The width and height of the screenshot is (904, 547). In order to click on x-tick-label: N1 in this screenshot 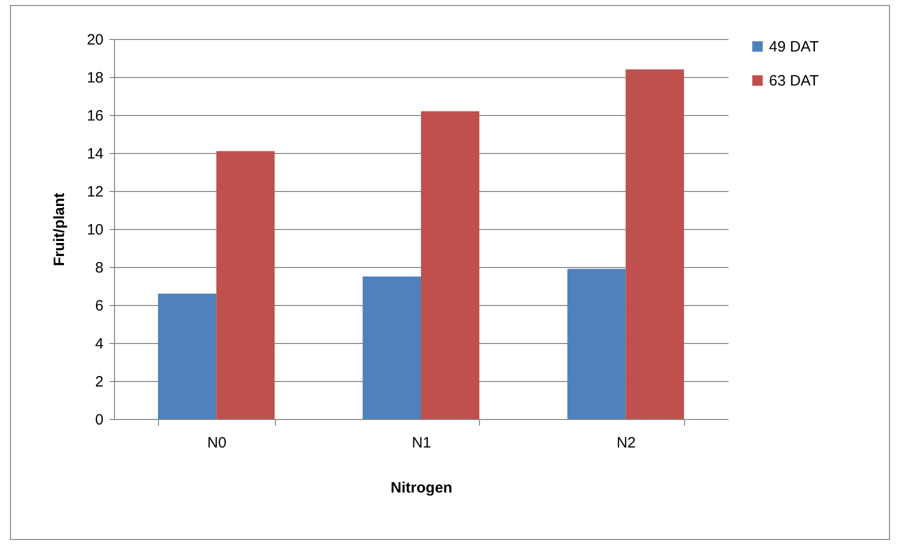, I will do `click(422, 443)`.